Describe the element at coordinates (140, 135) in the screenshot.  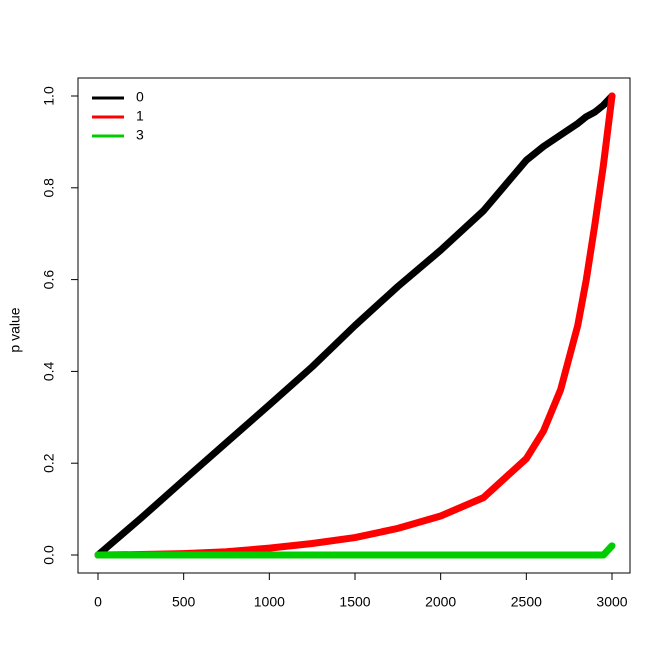
I see `legend-label: 3` at that location.